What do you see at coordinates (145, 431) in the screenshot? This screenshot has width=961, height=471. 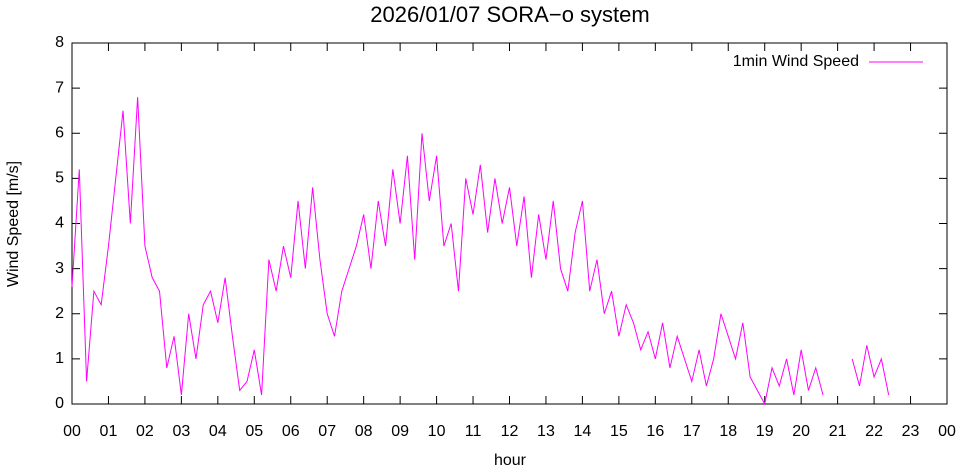 I see `x-tick-label: 02` at bounding box center [145, 431].